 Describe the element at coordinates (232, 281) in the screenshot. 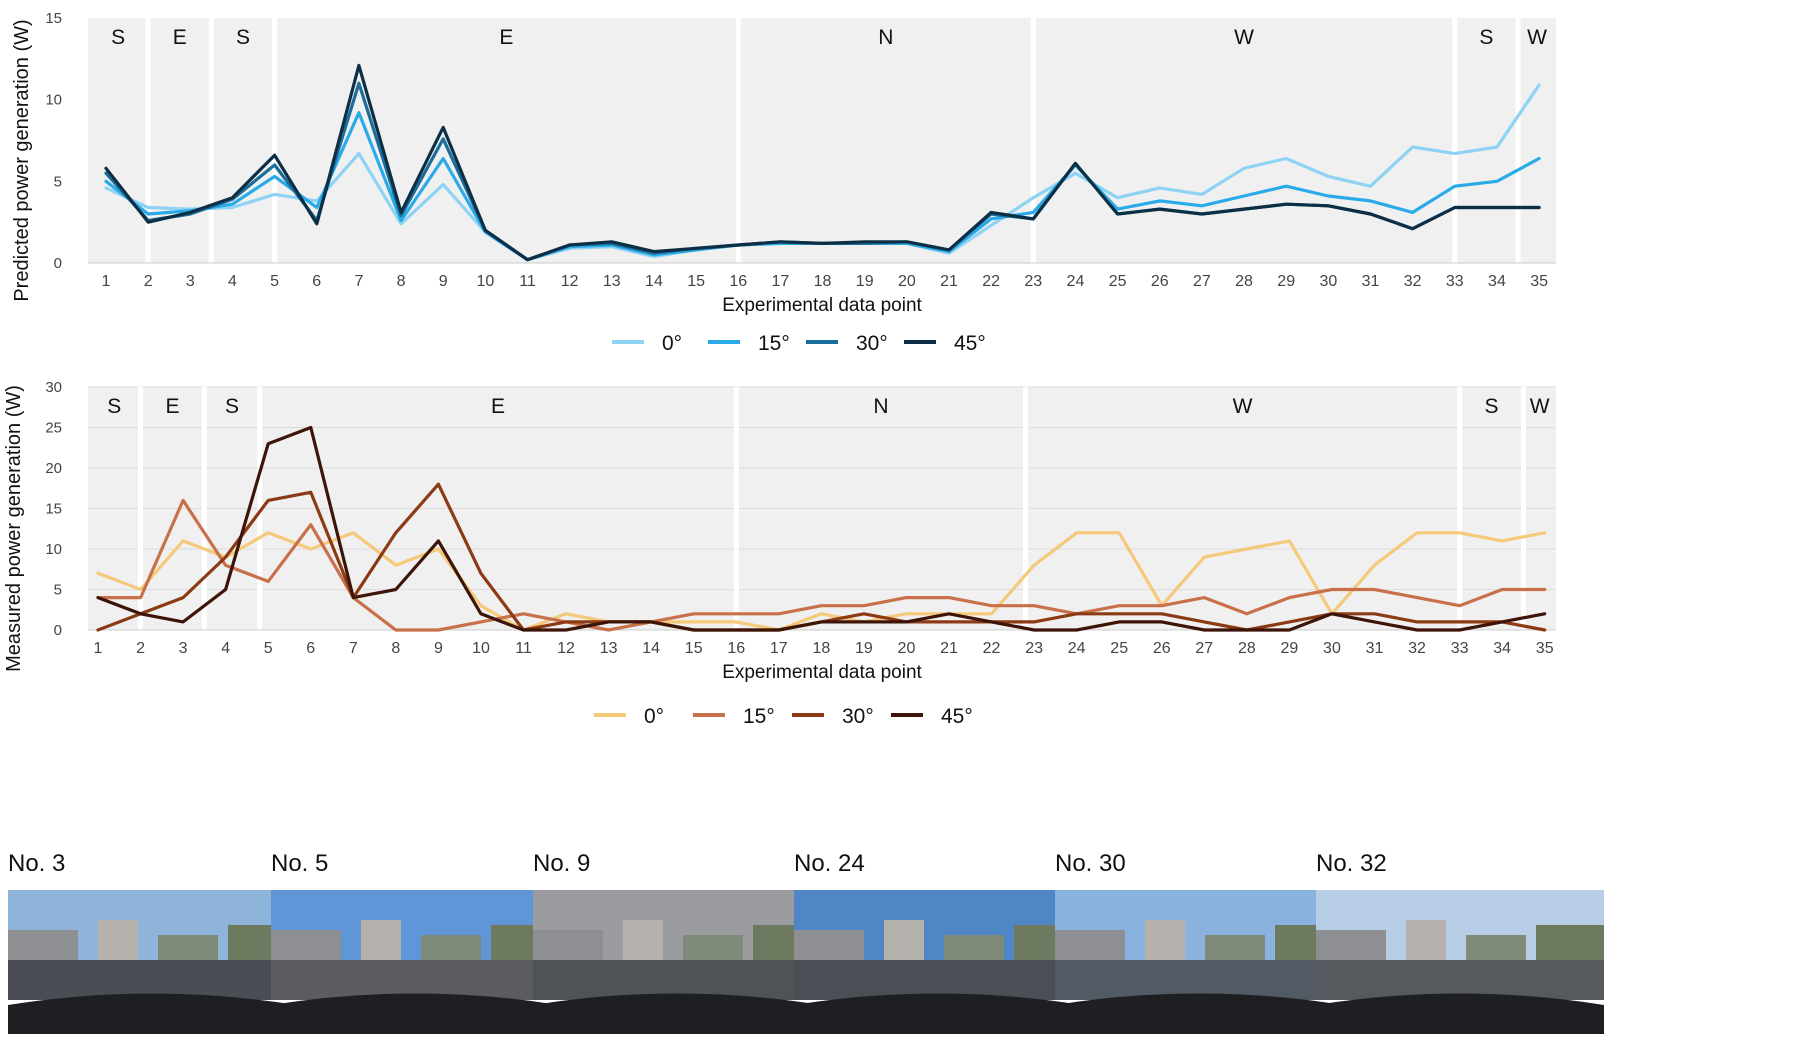

I see `predicted-x-tick-label: 4` at that location.